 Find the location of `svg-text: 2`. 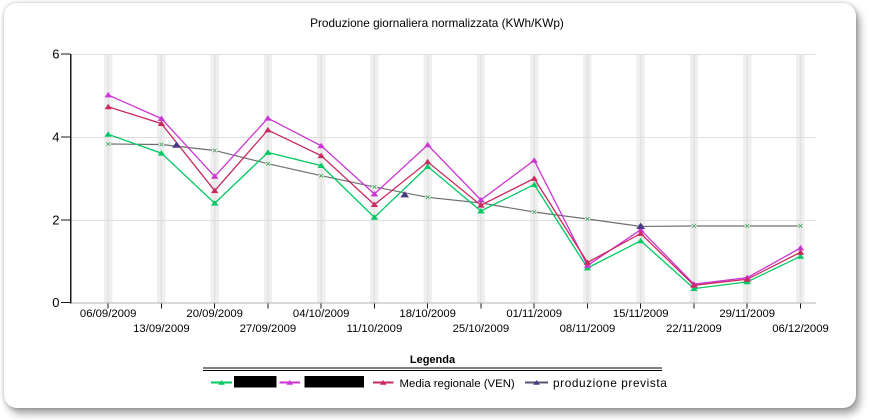

svg-text: 2 is located at coordinates (55, 220).